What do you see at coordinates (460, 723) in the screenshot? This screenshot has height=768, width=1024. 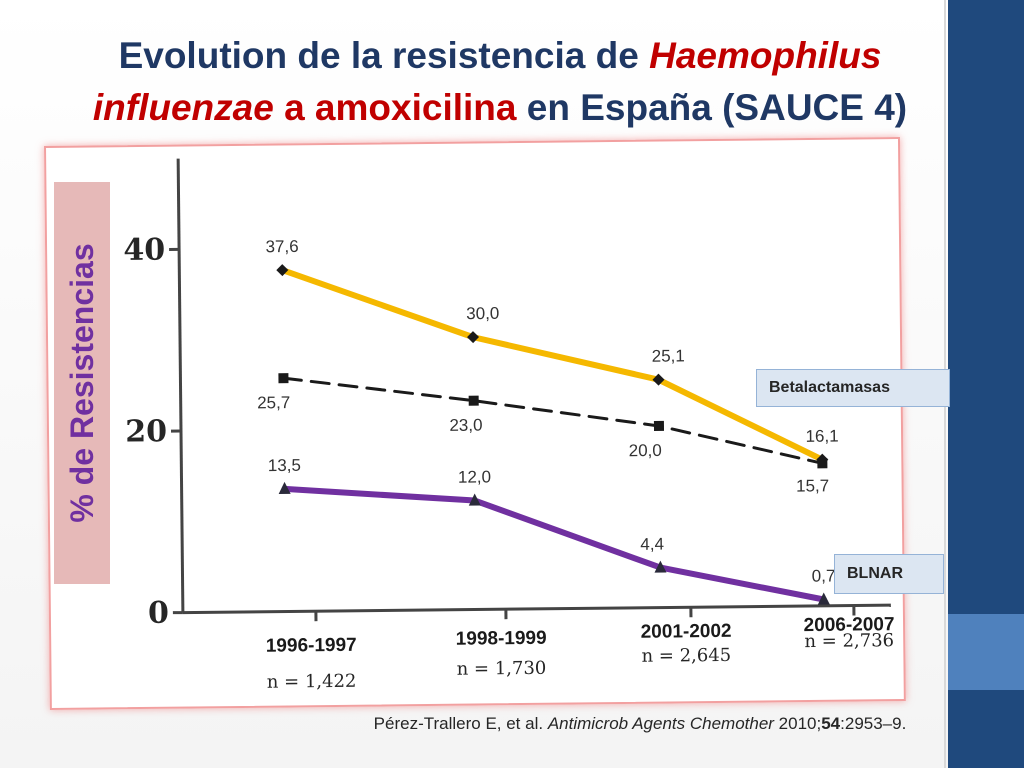 I see `citation-authors: Pérez-Trallero E, et al.` at bounding box center [460, 723].